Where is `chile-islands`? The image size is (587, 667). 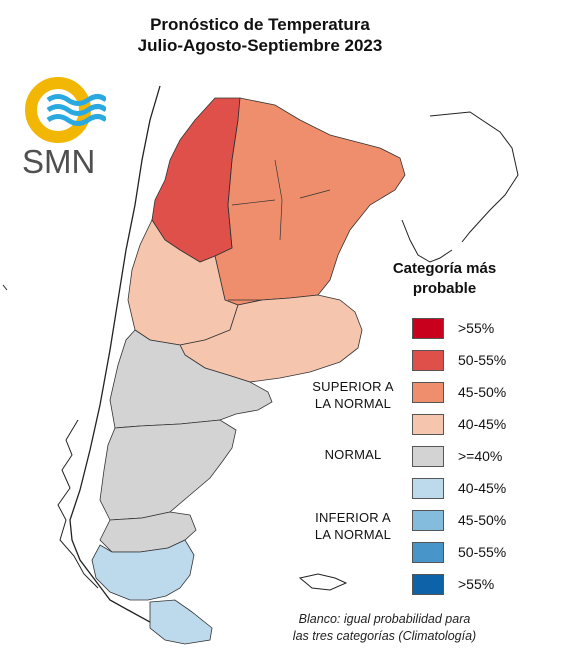 chile-islands is located at coordinates (78, 504).